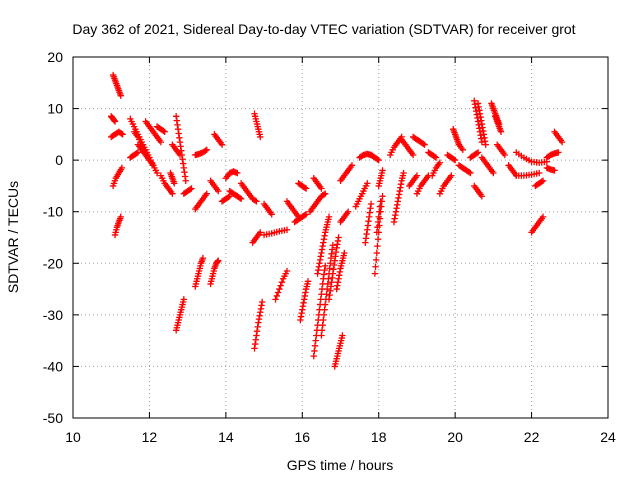 This screenshot has width=640, height=480. I want to click on series-arc76, so click(528, 174).